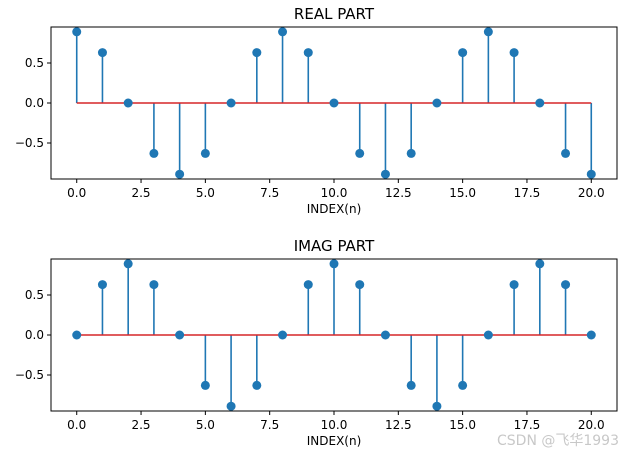 Image resolution: width=631 pixels, height=458 pixels. What do you see at coordinates (334, 14) in the screenshot?
I see `chart-title: REAL PART` at bounding box center [334, 14].